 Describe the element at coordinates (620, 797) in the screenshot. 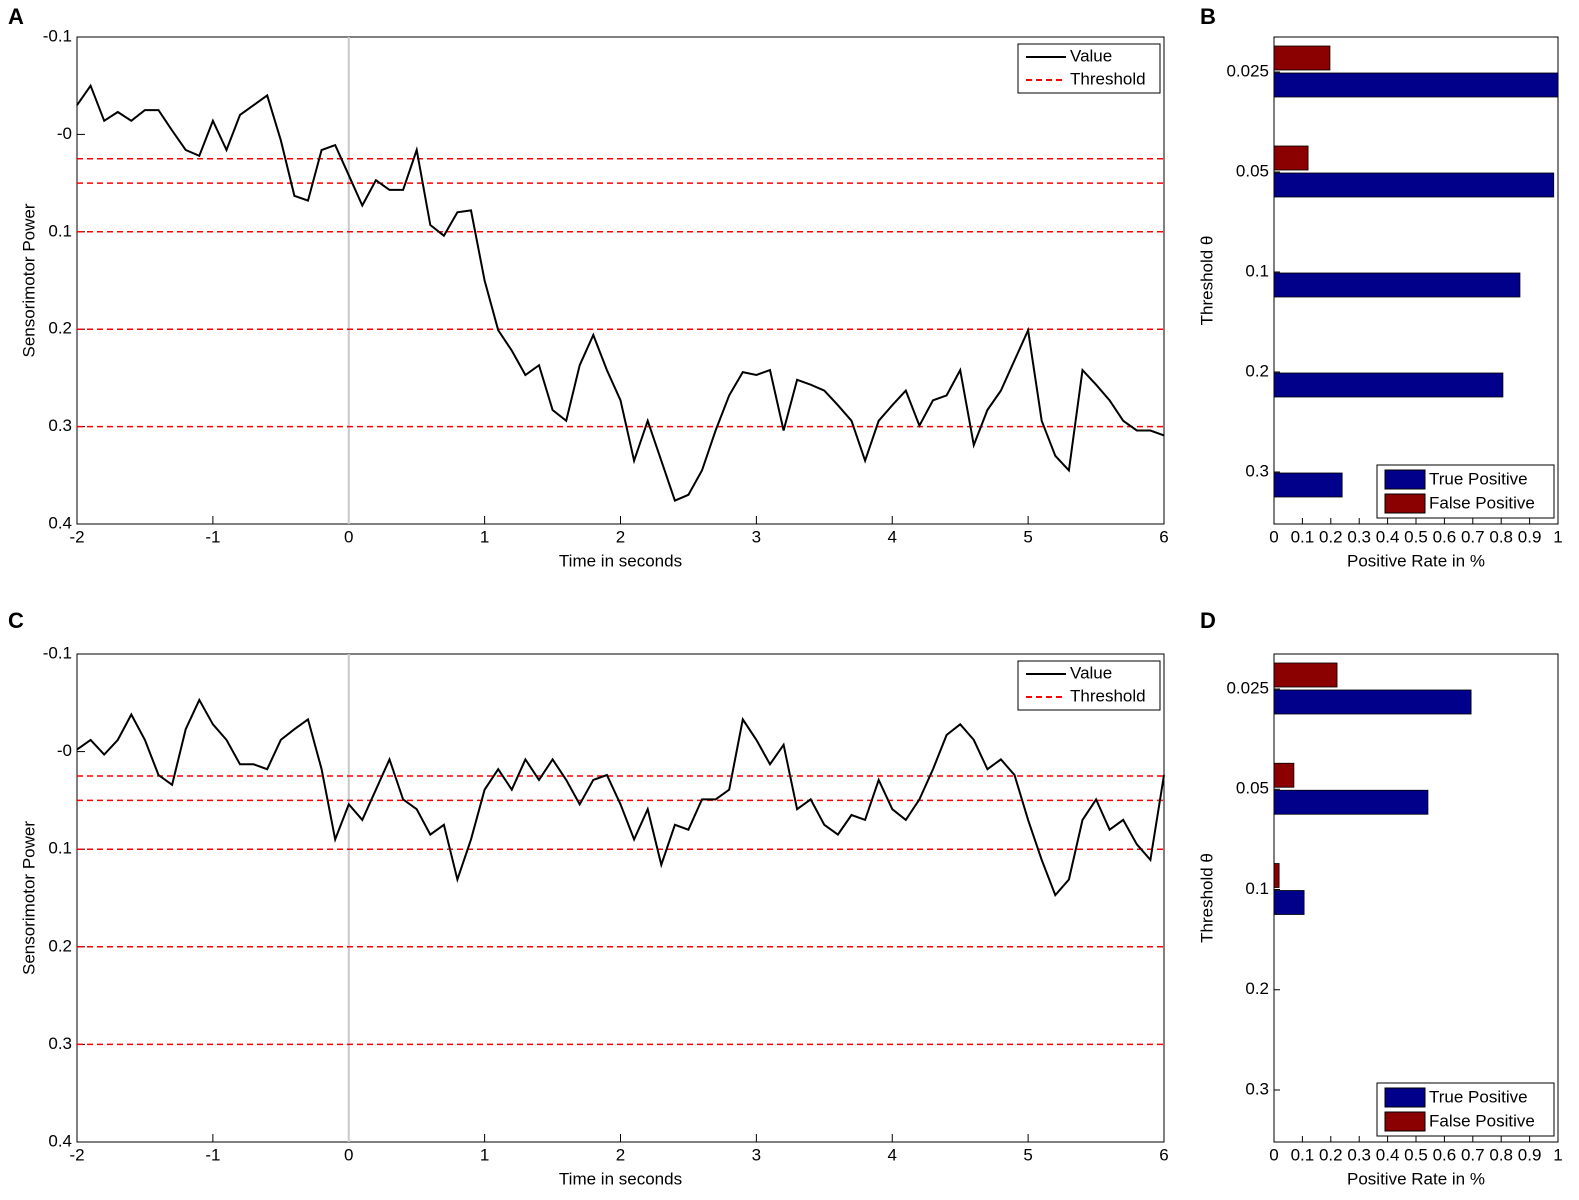

I see `value-line` at that location.